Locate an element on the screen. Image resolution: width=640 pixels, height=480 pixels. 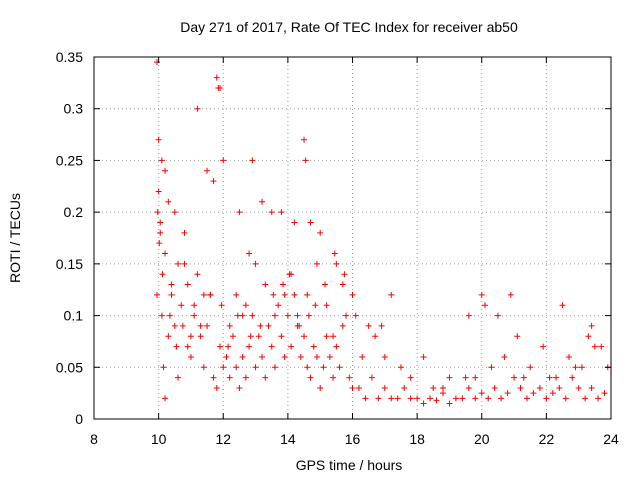
y-axis-label: ROTI / TECUs is located at coordinates (15, 238).